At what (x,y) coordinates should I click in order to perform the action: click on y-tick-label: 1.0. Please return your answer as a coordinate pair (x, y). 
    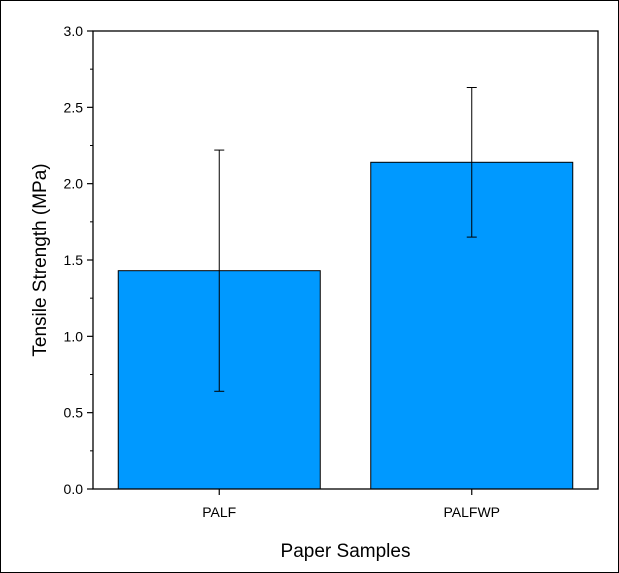
    Looking at the image, I should click on (74, 336).